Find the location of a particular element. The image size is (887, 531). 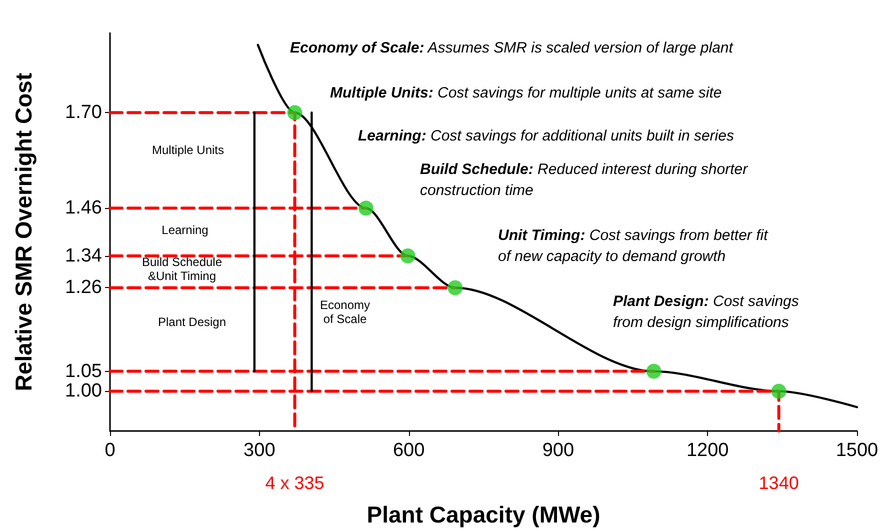

x-tick-label: 1200 is located at coordinates (707, 450).